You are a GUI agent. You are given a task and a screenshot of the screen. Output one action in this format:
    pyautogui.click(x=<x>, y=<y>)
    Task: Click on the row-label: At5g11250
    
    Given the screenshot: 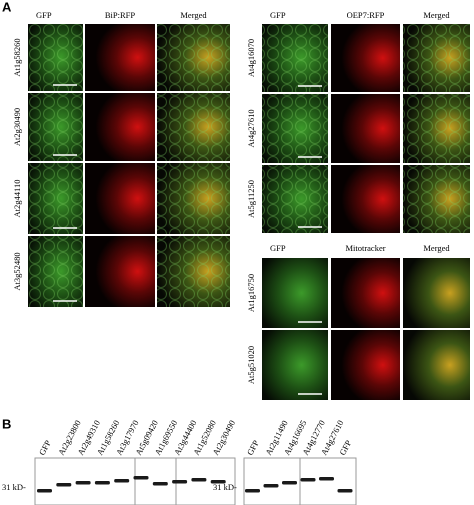 What is the action you would take?
    pyautogui.click(x=251, y=199)
    